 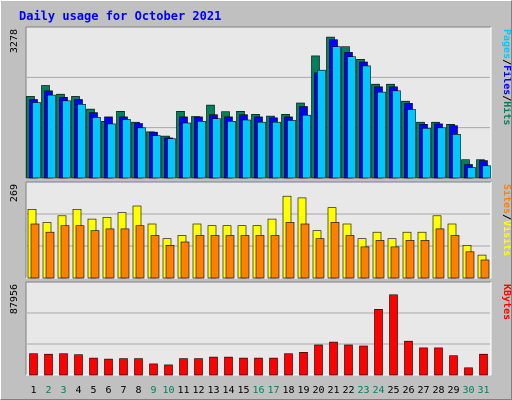 I want to click on day-label-15: 15, so click(x=243, y=390).